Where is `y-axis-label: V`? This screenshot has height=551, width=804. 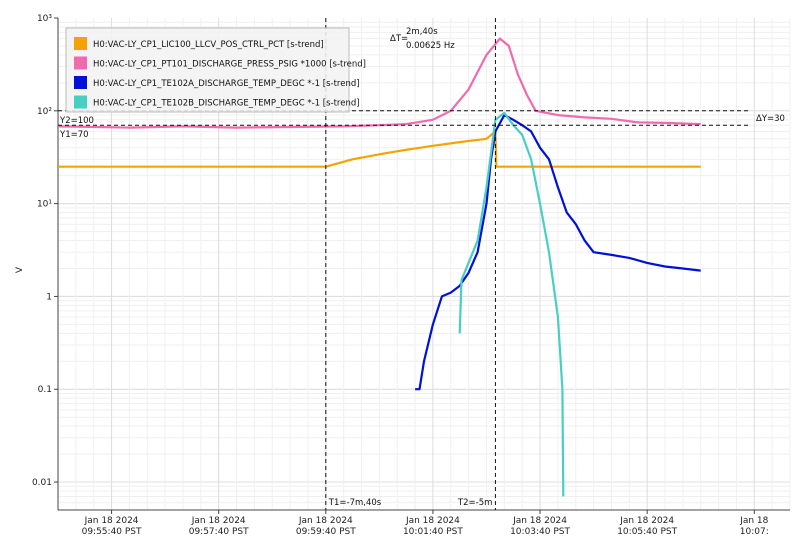
y-axis-label: V is located at coordinates (20, 269).